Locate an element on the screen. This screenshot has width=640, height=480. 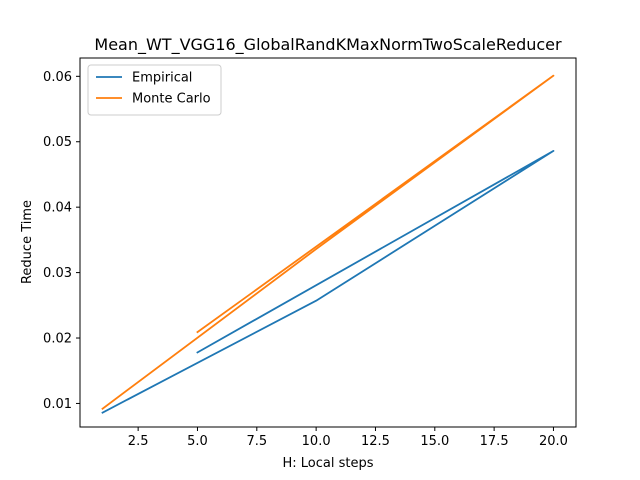
y-tick-label: 0.02 is located at coordinates (57, 339).